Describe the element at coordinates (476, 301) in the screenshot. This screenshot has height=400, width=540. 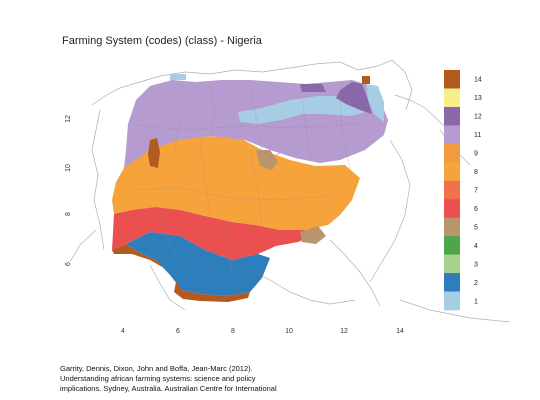
I see `legend-label: 1` at that location.